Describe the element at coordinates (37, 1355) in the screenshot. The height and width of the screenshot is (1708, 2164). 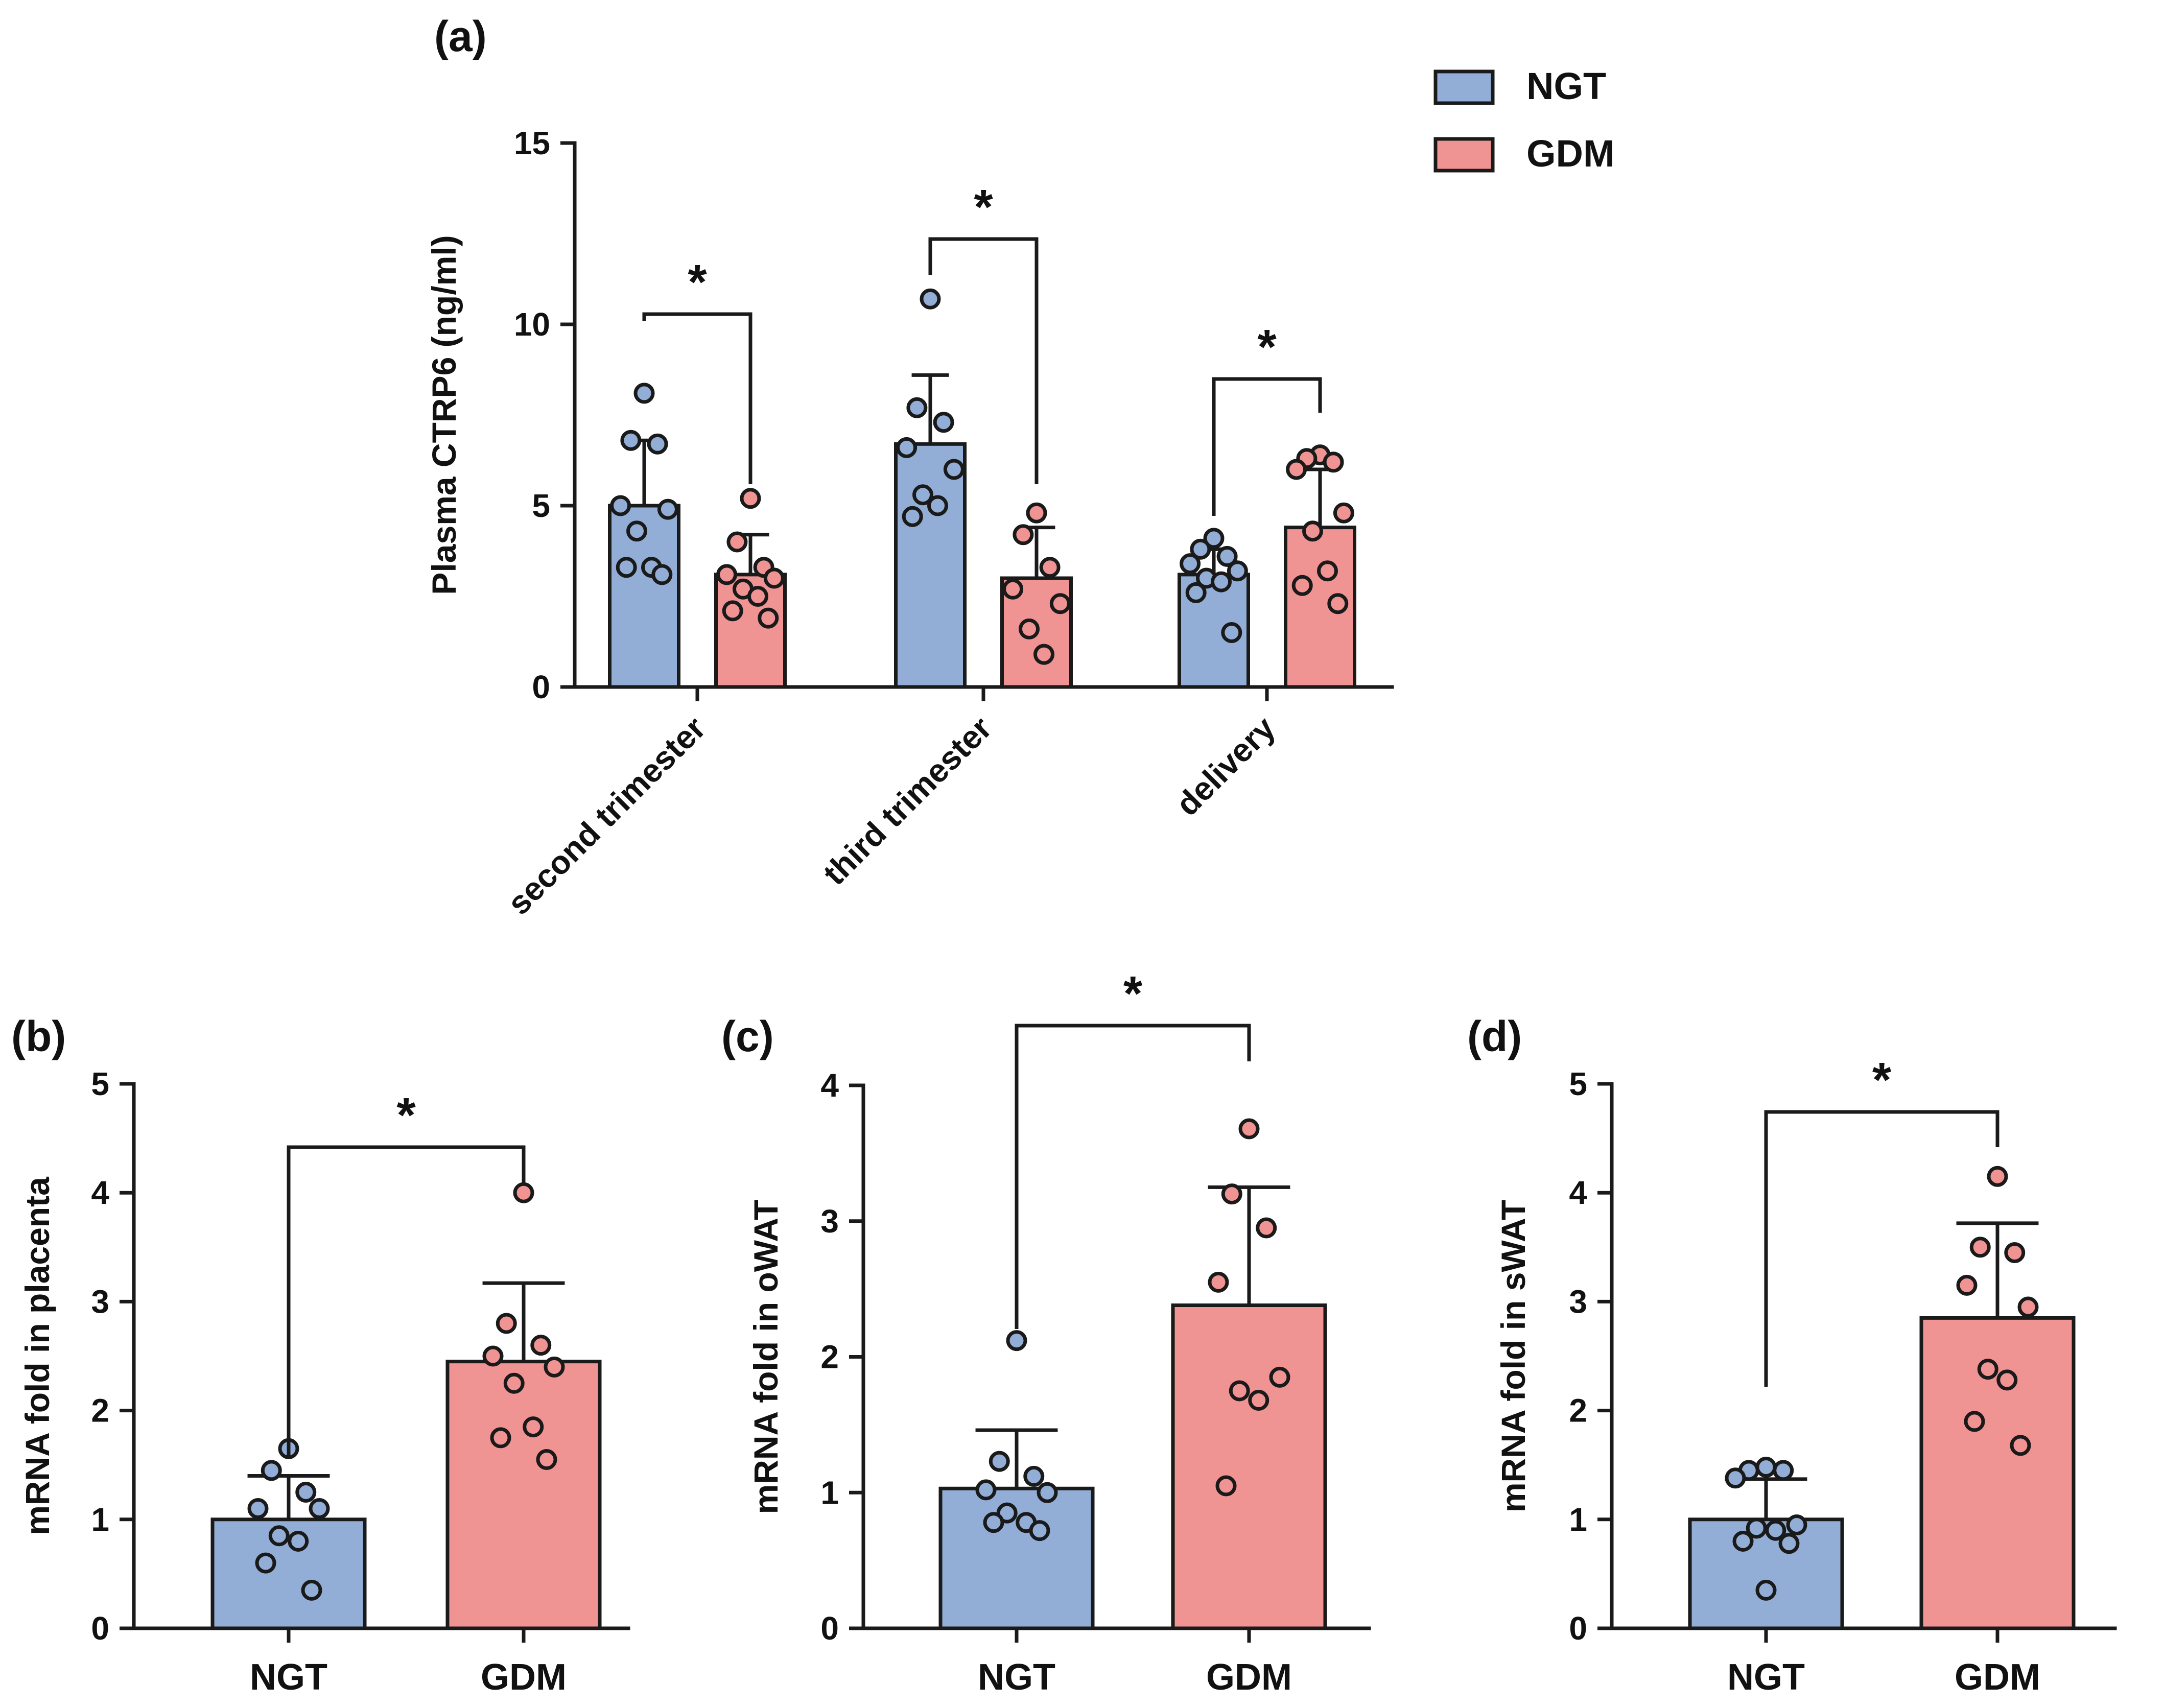
I see `y-axis-label: mRNA fold in placenta` at that location.